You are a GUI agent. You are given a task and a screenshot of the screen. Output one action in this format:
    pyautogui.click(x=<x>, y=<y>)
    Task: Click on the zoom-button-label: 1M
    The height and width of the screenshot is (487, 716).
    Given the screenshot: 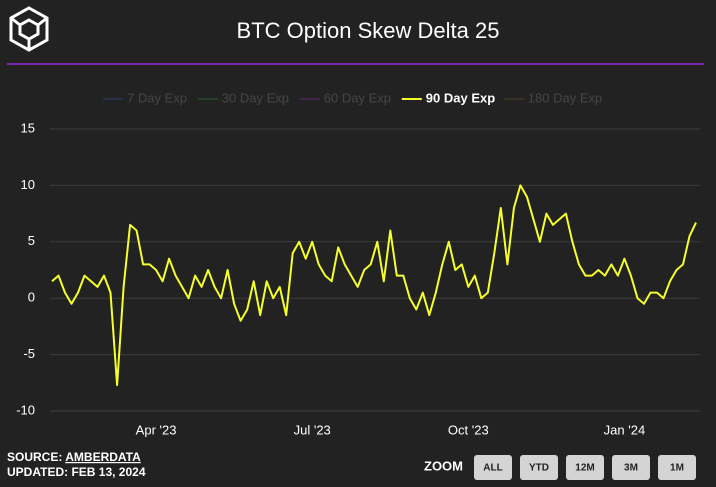 What is the action you would take?
    pyautogui.click(x=677, y=468)
    